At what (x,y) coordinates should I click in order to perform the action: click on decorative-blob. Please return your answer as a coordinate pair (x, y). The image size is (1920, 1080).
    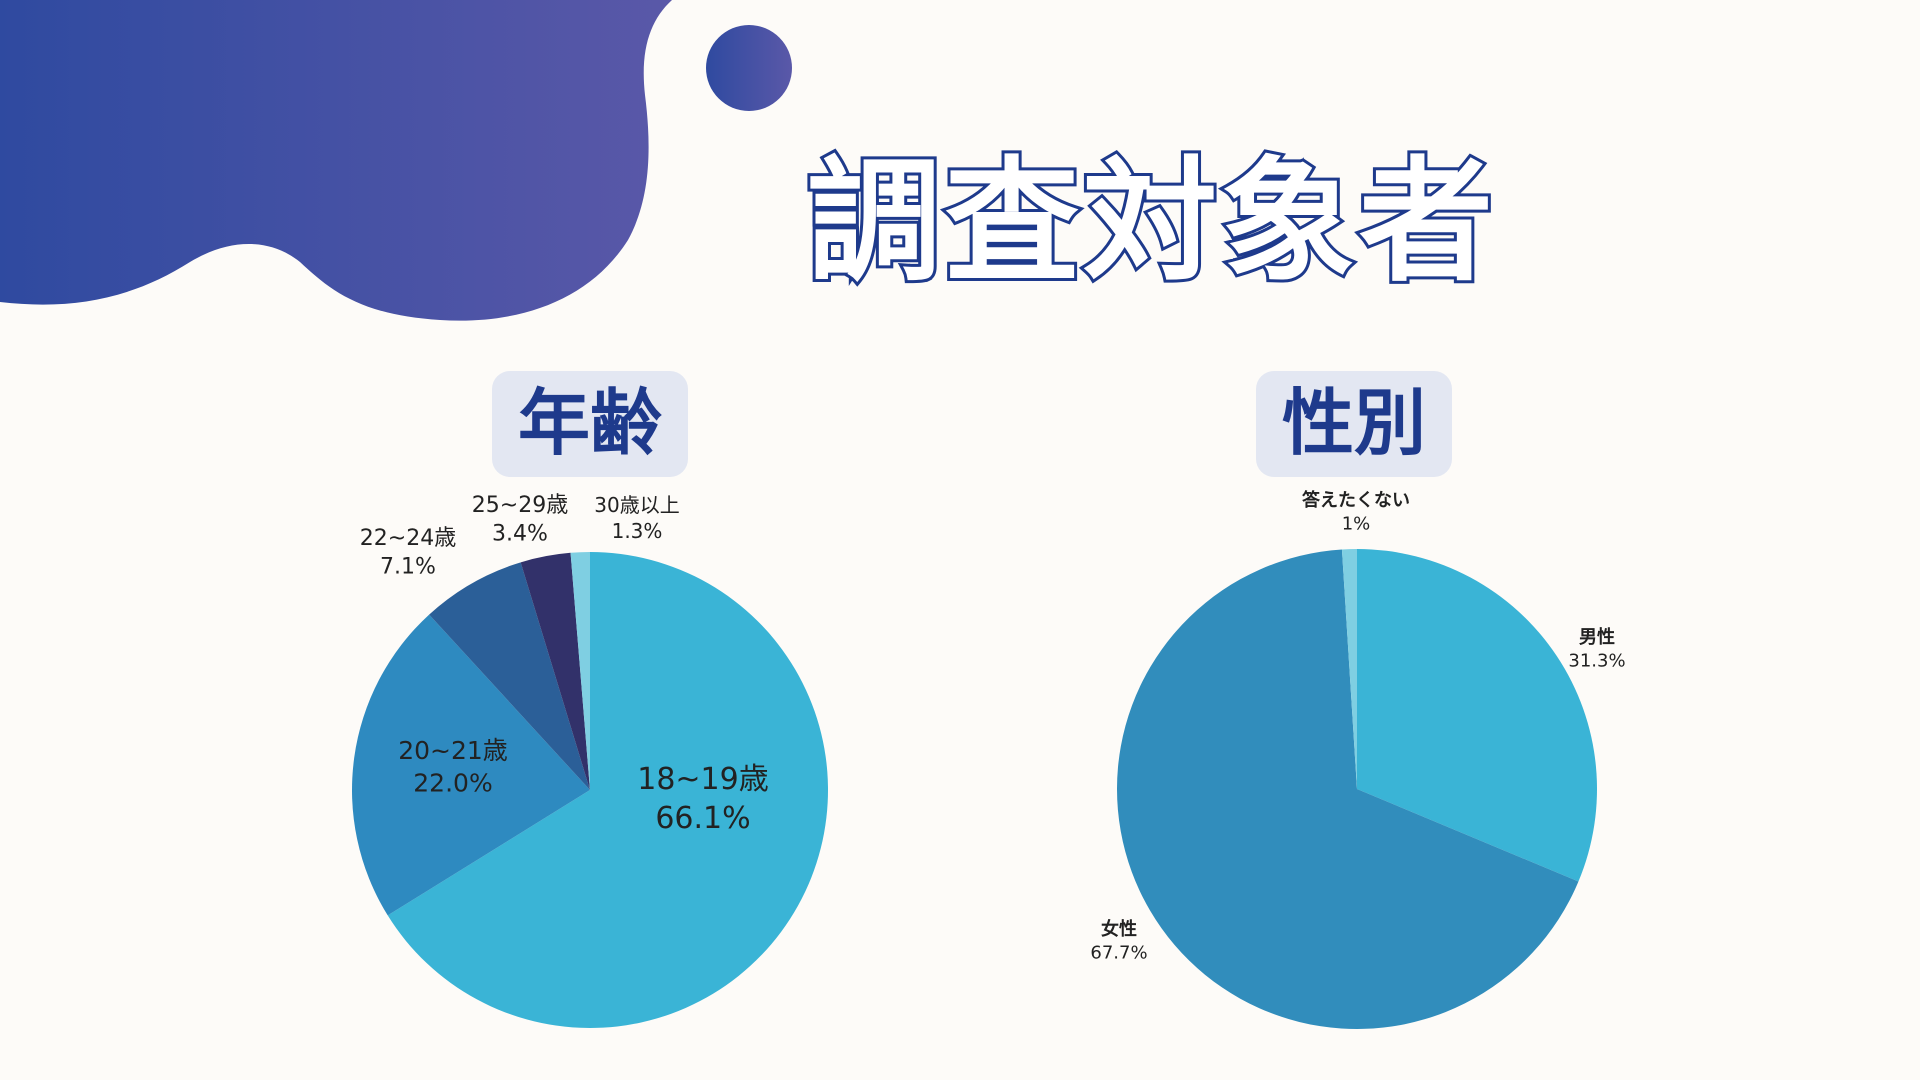
    Looking at the image, I should click on (336, 160).